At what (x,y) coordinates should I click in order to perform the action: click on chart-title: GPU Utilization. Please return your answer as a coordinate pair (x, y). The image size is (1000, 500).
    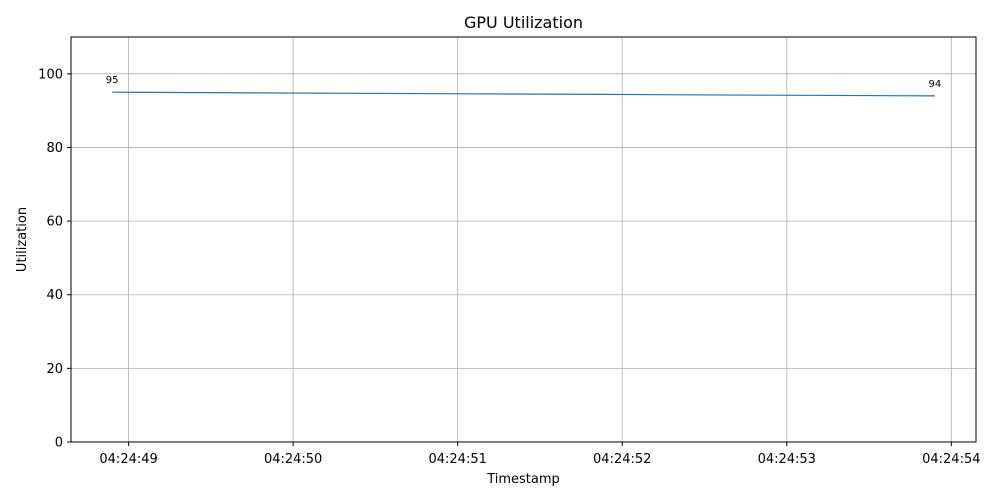
    Looking at the image, I should click on (523, 22).